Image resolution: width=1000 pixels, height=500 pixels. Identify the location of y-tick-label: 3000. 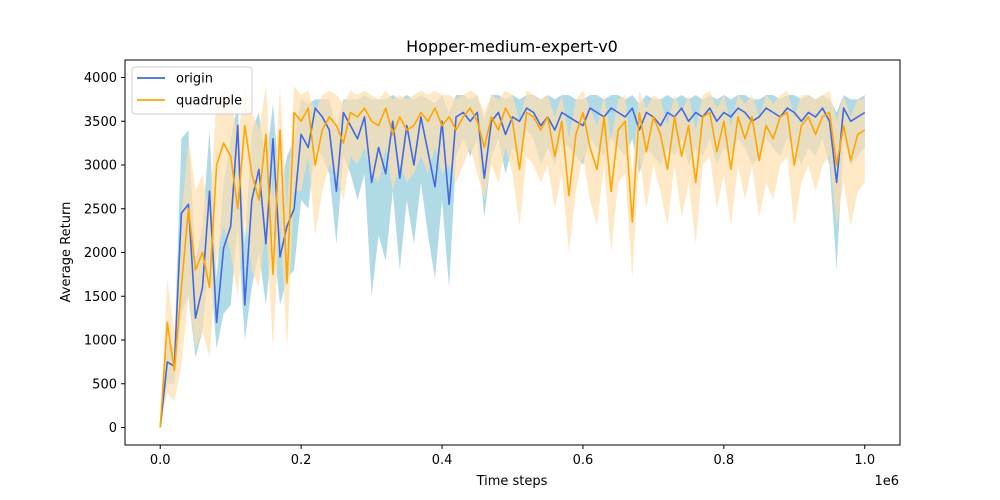
(100, 166).